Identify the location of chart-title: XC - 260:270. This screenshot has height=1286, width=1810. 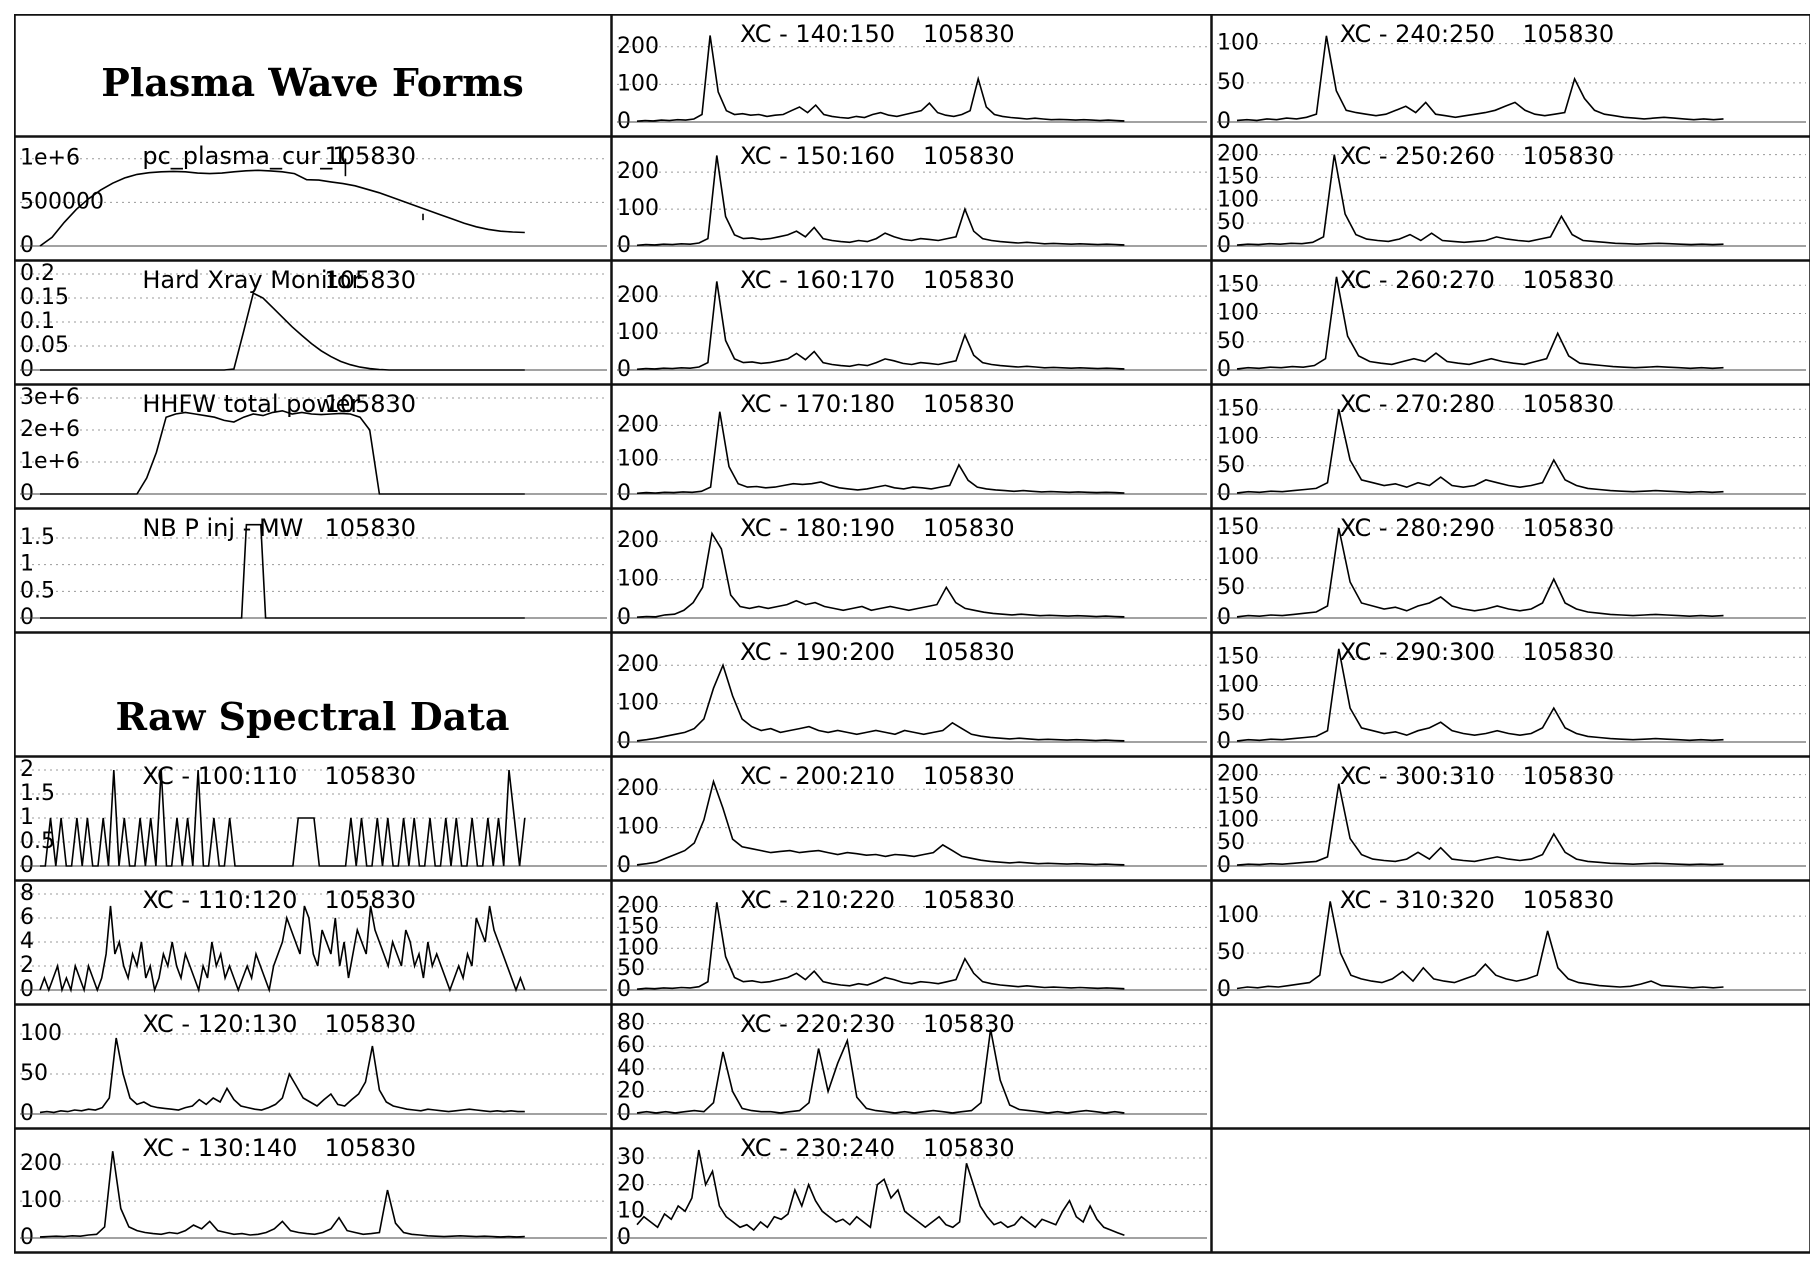
(1417, 280).